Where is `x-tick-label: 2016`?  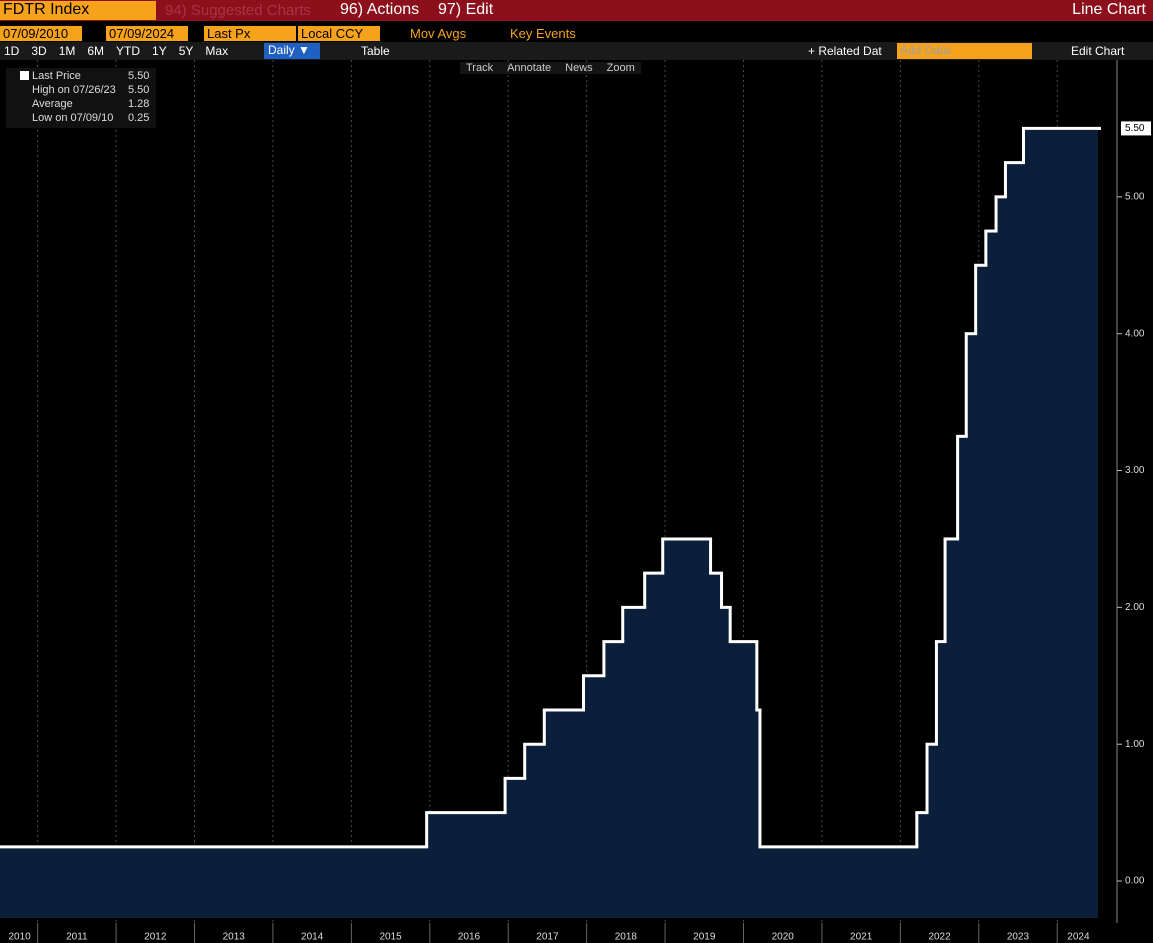 x-tick-label: 2016 is located at coordinates (469, 937).